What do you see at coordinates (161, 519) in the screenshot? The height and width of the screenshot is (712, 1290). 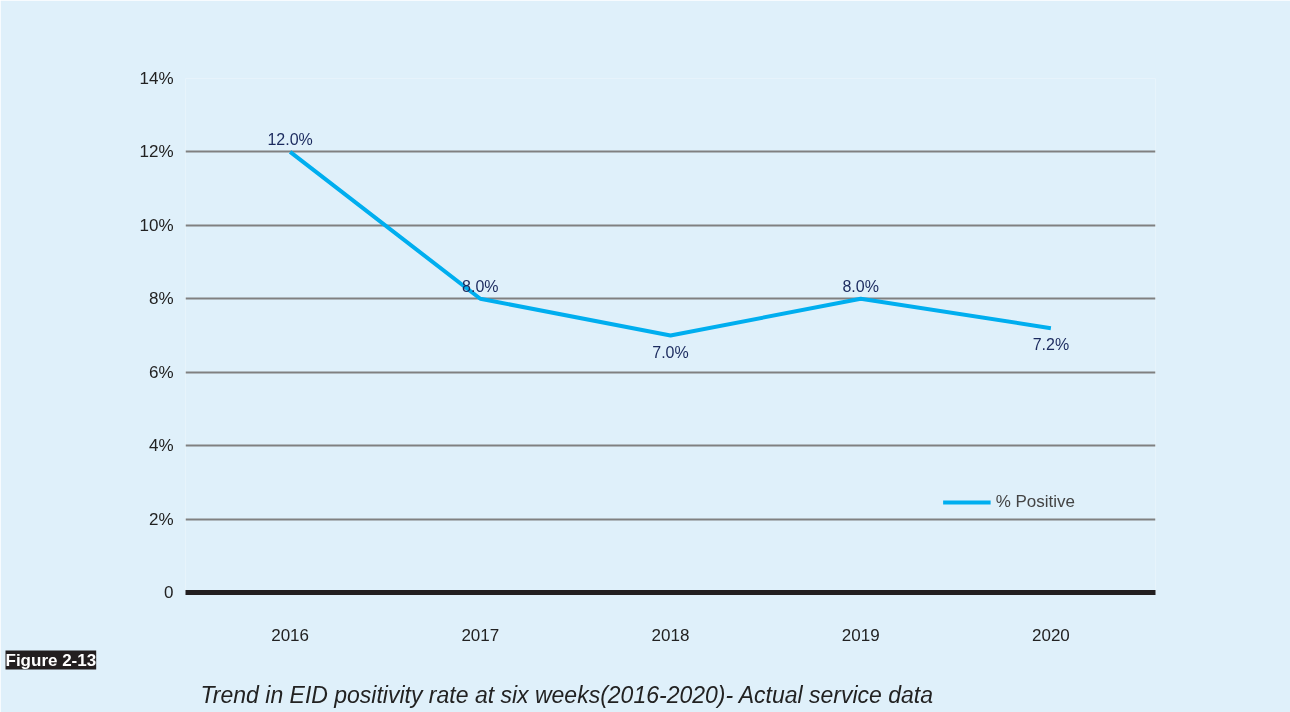 I see `y-tick-label: 2%` at bounding box center [161, 519].